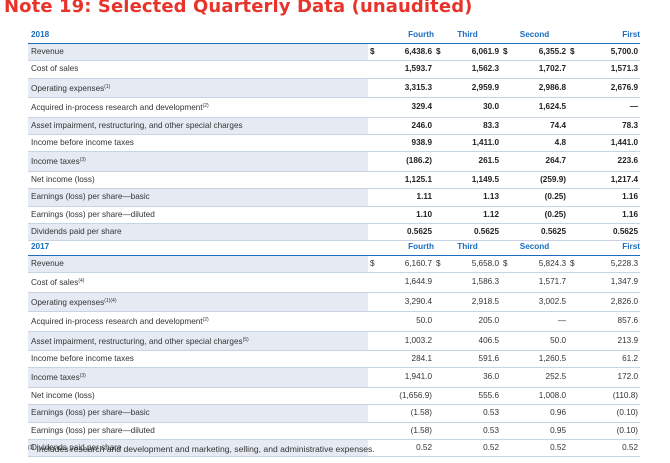  What do you see at coordinates (610, 264) in the screenshot?
I see `cell-value-first: 5,228.3` at bounding box center [610, 264].